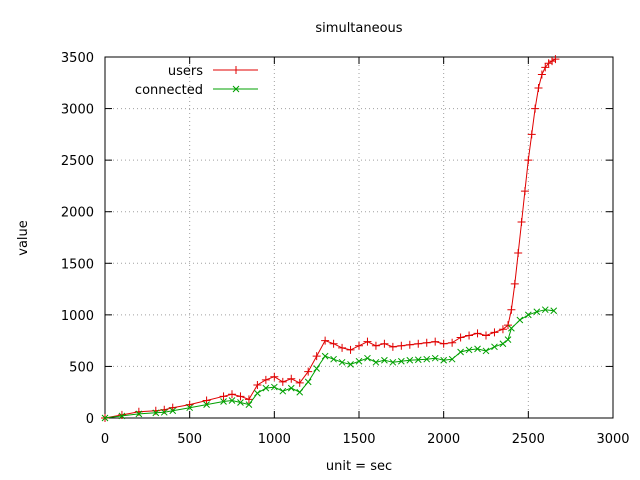  What do you see at coordinates (77, 316) in the screenshot?
I see `y-tick-label: 1000` at bounding box center [77, 316].